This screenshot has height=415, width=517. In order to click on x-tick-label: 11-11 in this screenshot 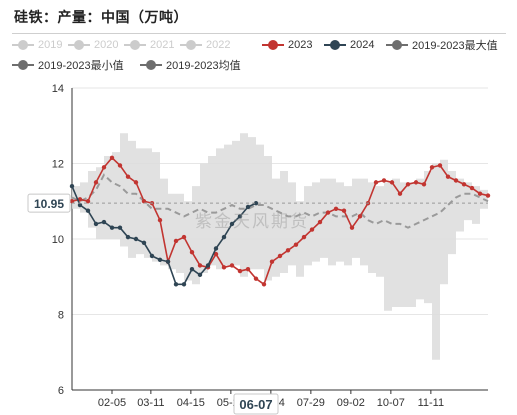, I will do `click(431, 403)`.